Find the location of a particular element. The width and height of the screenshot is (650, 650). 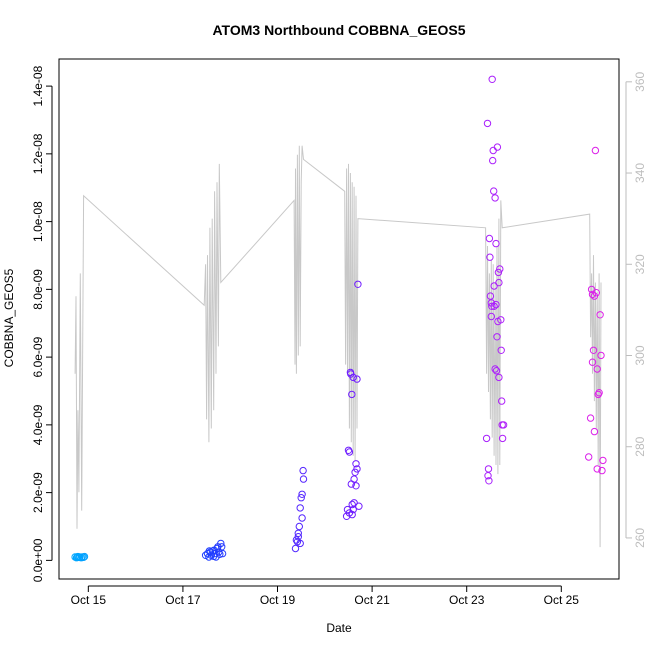

x-tick-label: Oct 17 is located at coordinates (183, 600).